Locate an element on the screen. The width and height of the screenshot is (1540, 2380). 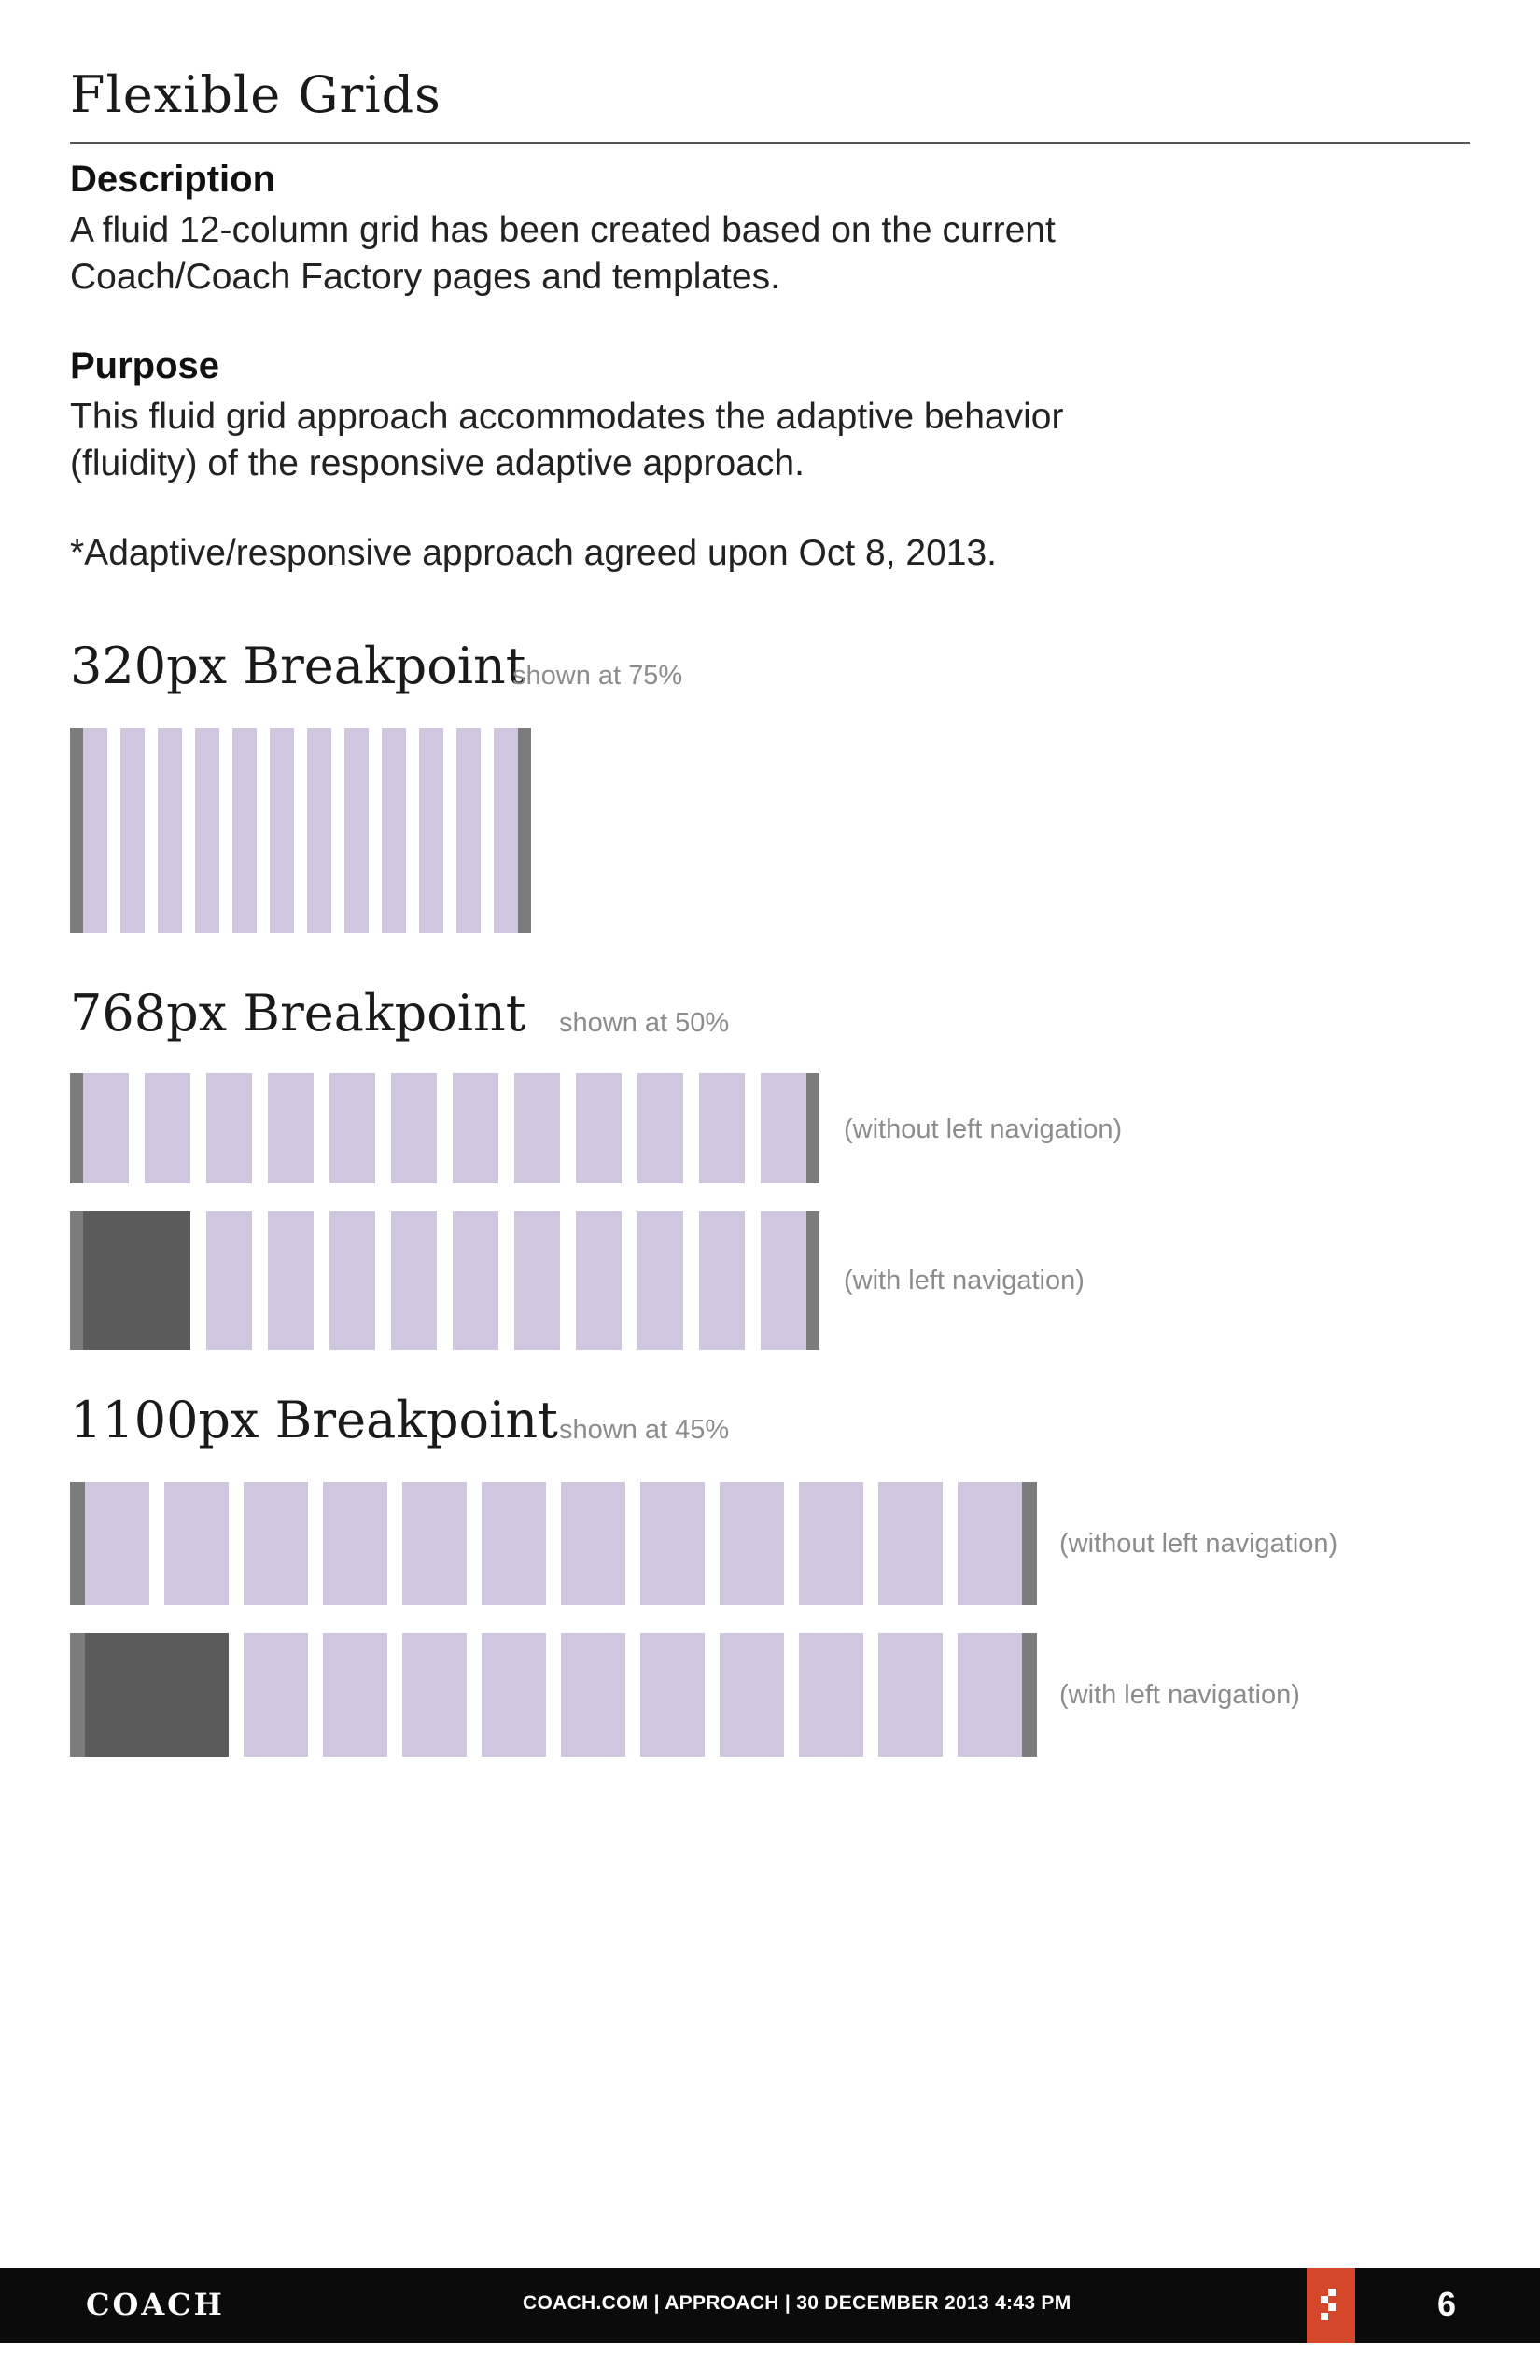
bp1100-grid-with-nav is located at coordinates (553, 1695).